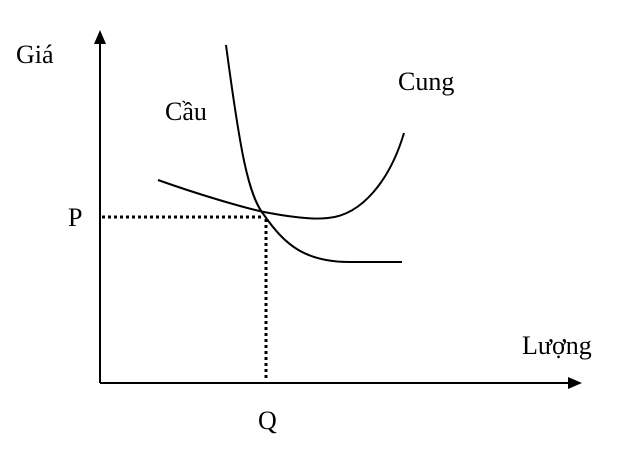 The height and width of the screenshot is (449, 641). Describe the element at coordinates (75, 217) in the screenshot. I see `price-label: P` at that location.